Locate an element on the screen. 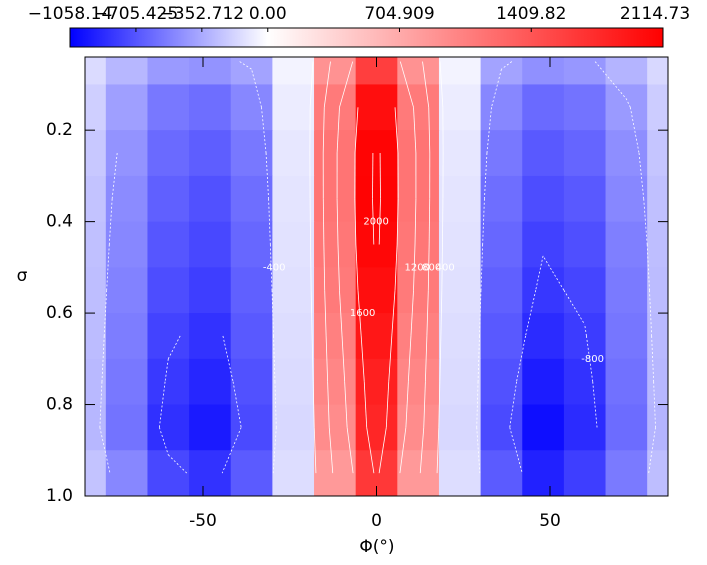 This screenshot has height=565, width=707. contour-label: 800 is located at coordinates (431, 267).